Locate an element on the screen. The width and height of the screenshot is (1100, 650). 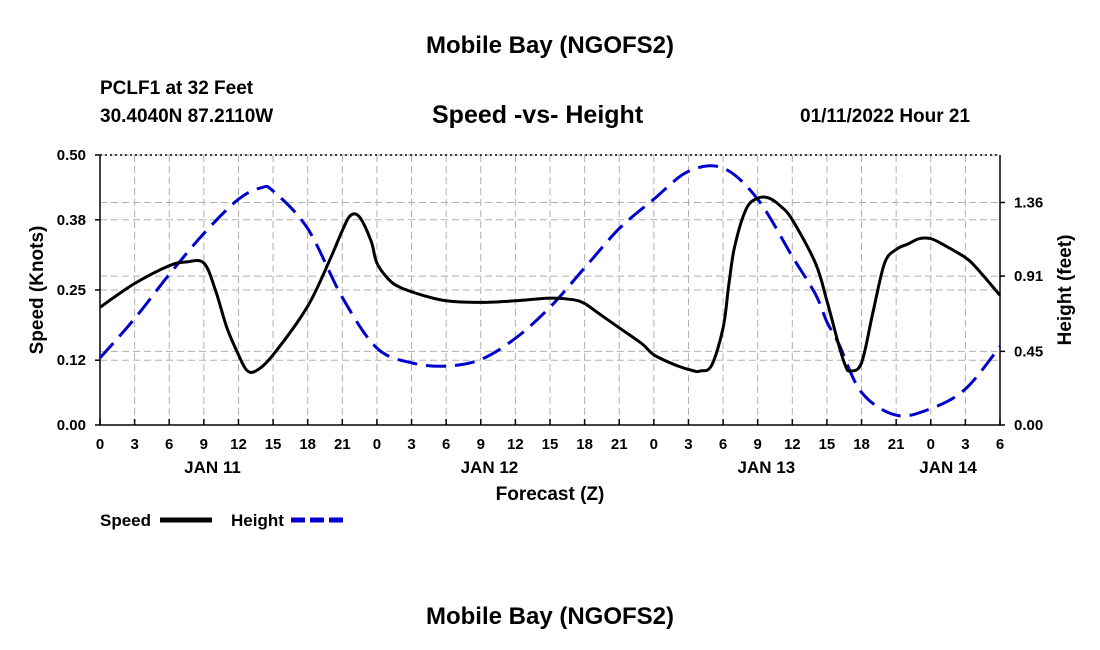
y-tick-label: 0.25 is located at coordinates (71, 290).